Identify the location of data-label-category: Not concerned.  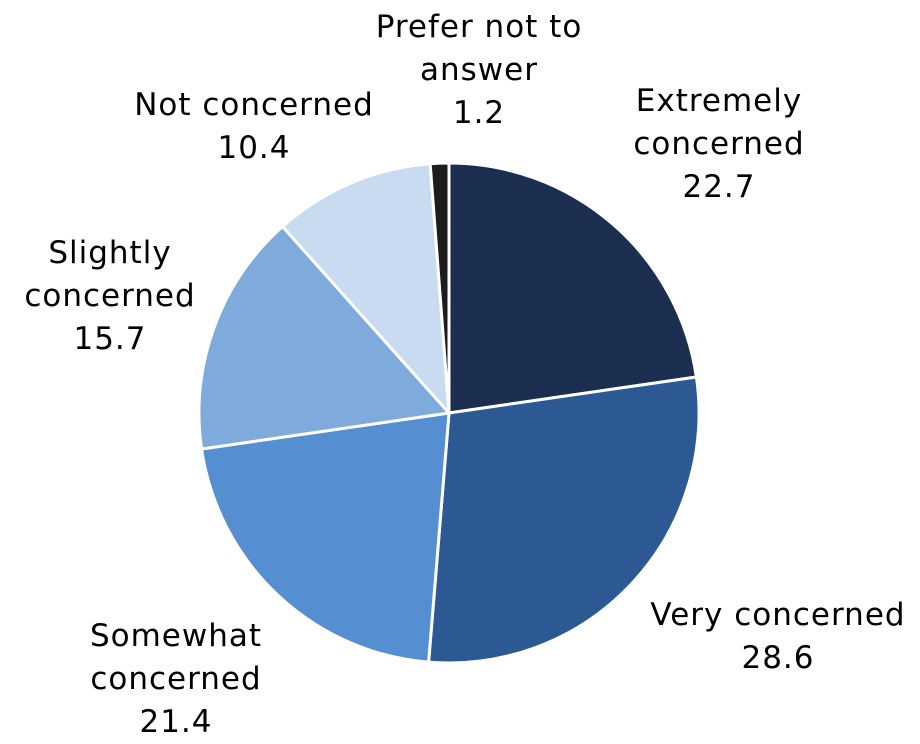
(254, 105).